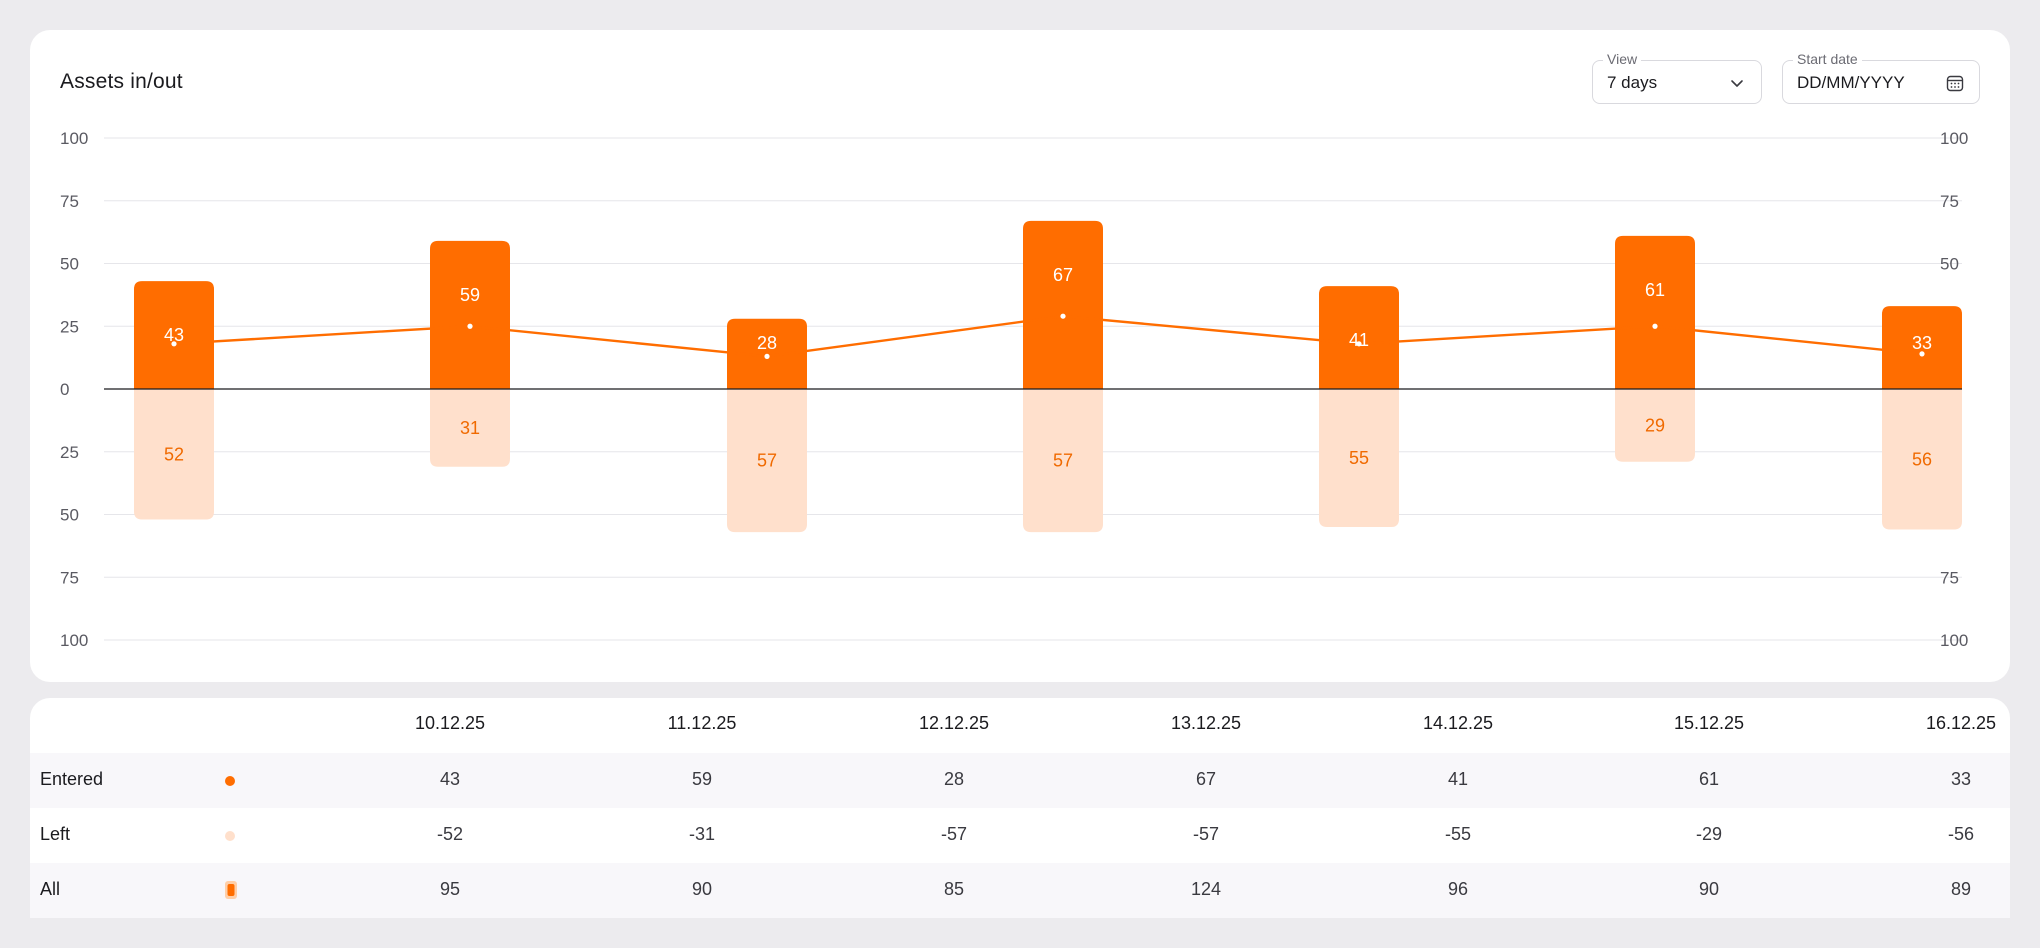  I want to click on table-row-left: Left -52 -31 -57 -57 -55 -29 -56, so click(1020, 835).